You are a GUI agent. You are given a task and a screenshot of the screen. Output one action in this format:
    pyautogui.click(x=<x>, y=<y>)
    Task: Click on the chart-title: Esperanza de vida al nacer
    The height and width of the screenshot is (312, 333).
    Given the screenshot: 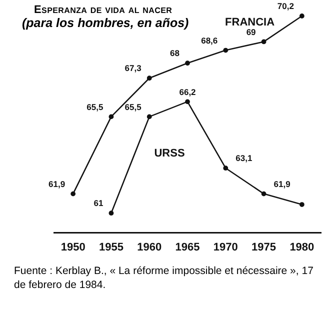 What is the action you would take?
    pyautogui.click(x=103, y=10)
    